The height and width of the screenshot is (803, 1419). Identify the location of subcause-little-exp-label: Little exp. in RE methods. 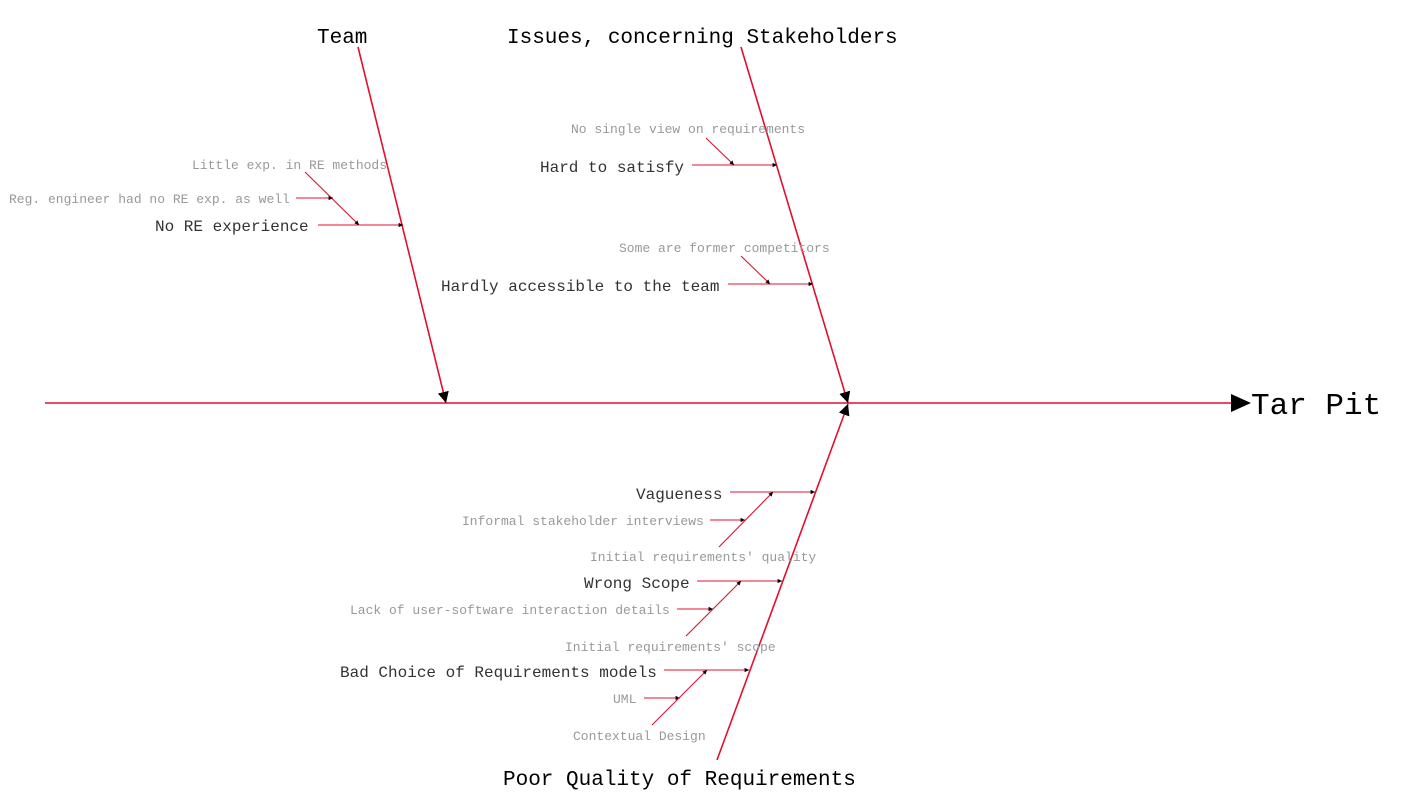
(289, 165).